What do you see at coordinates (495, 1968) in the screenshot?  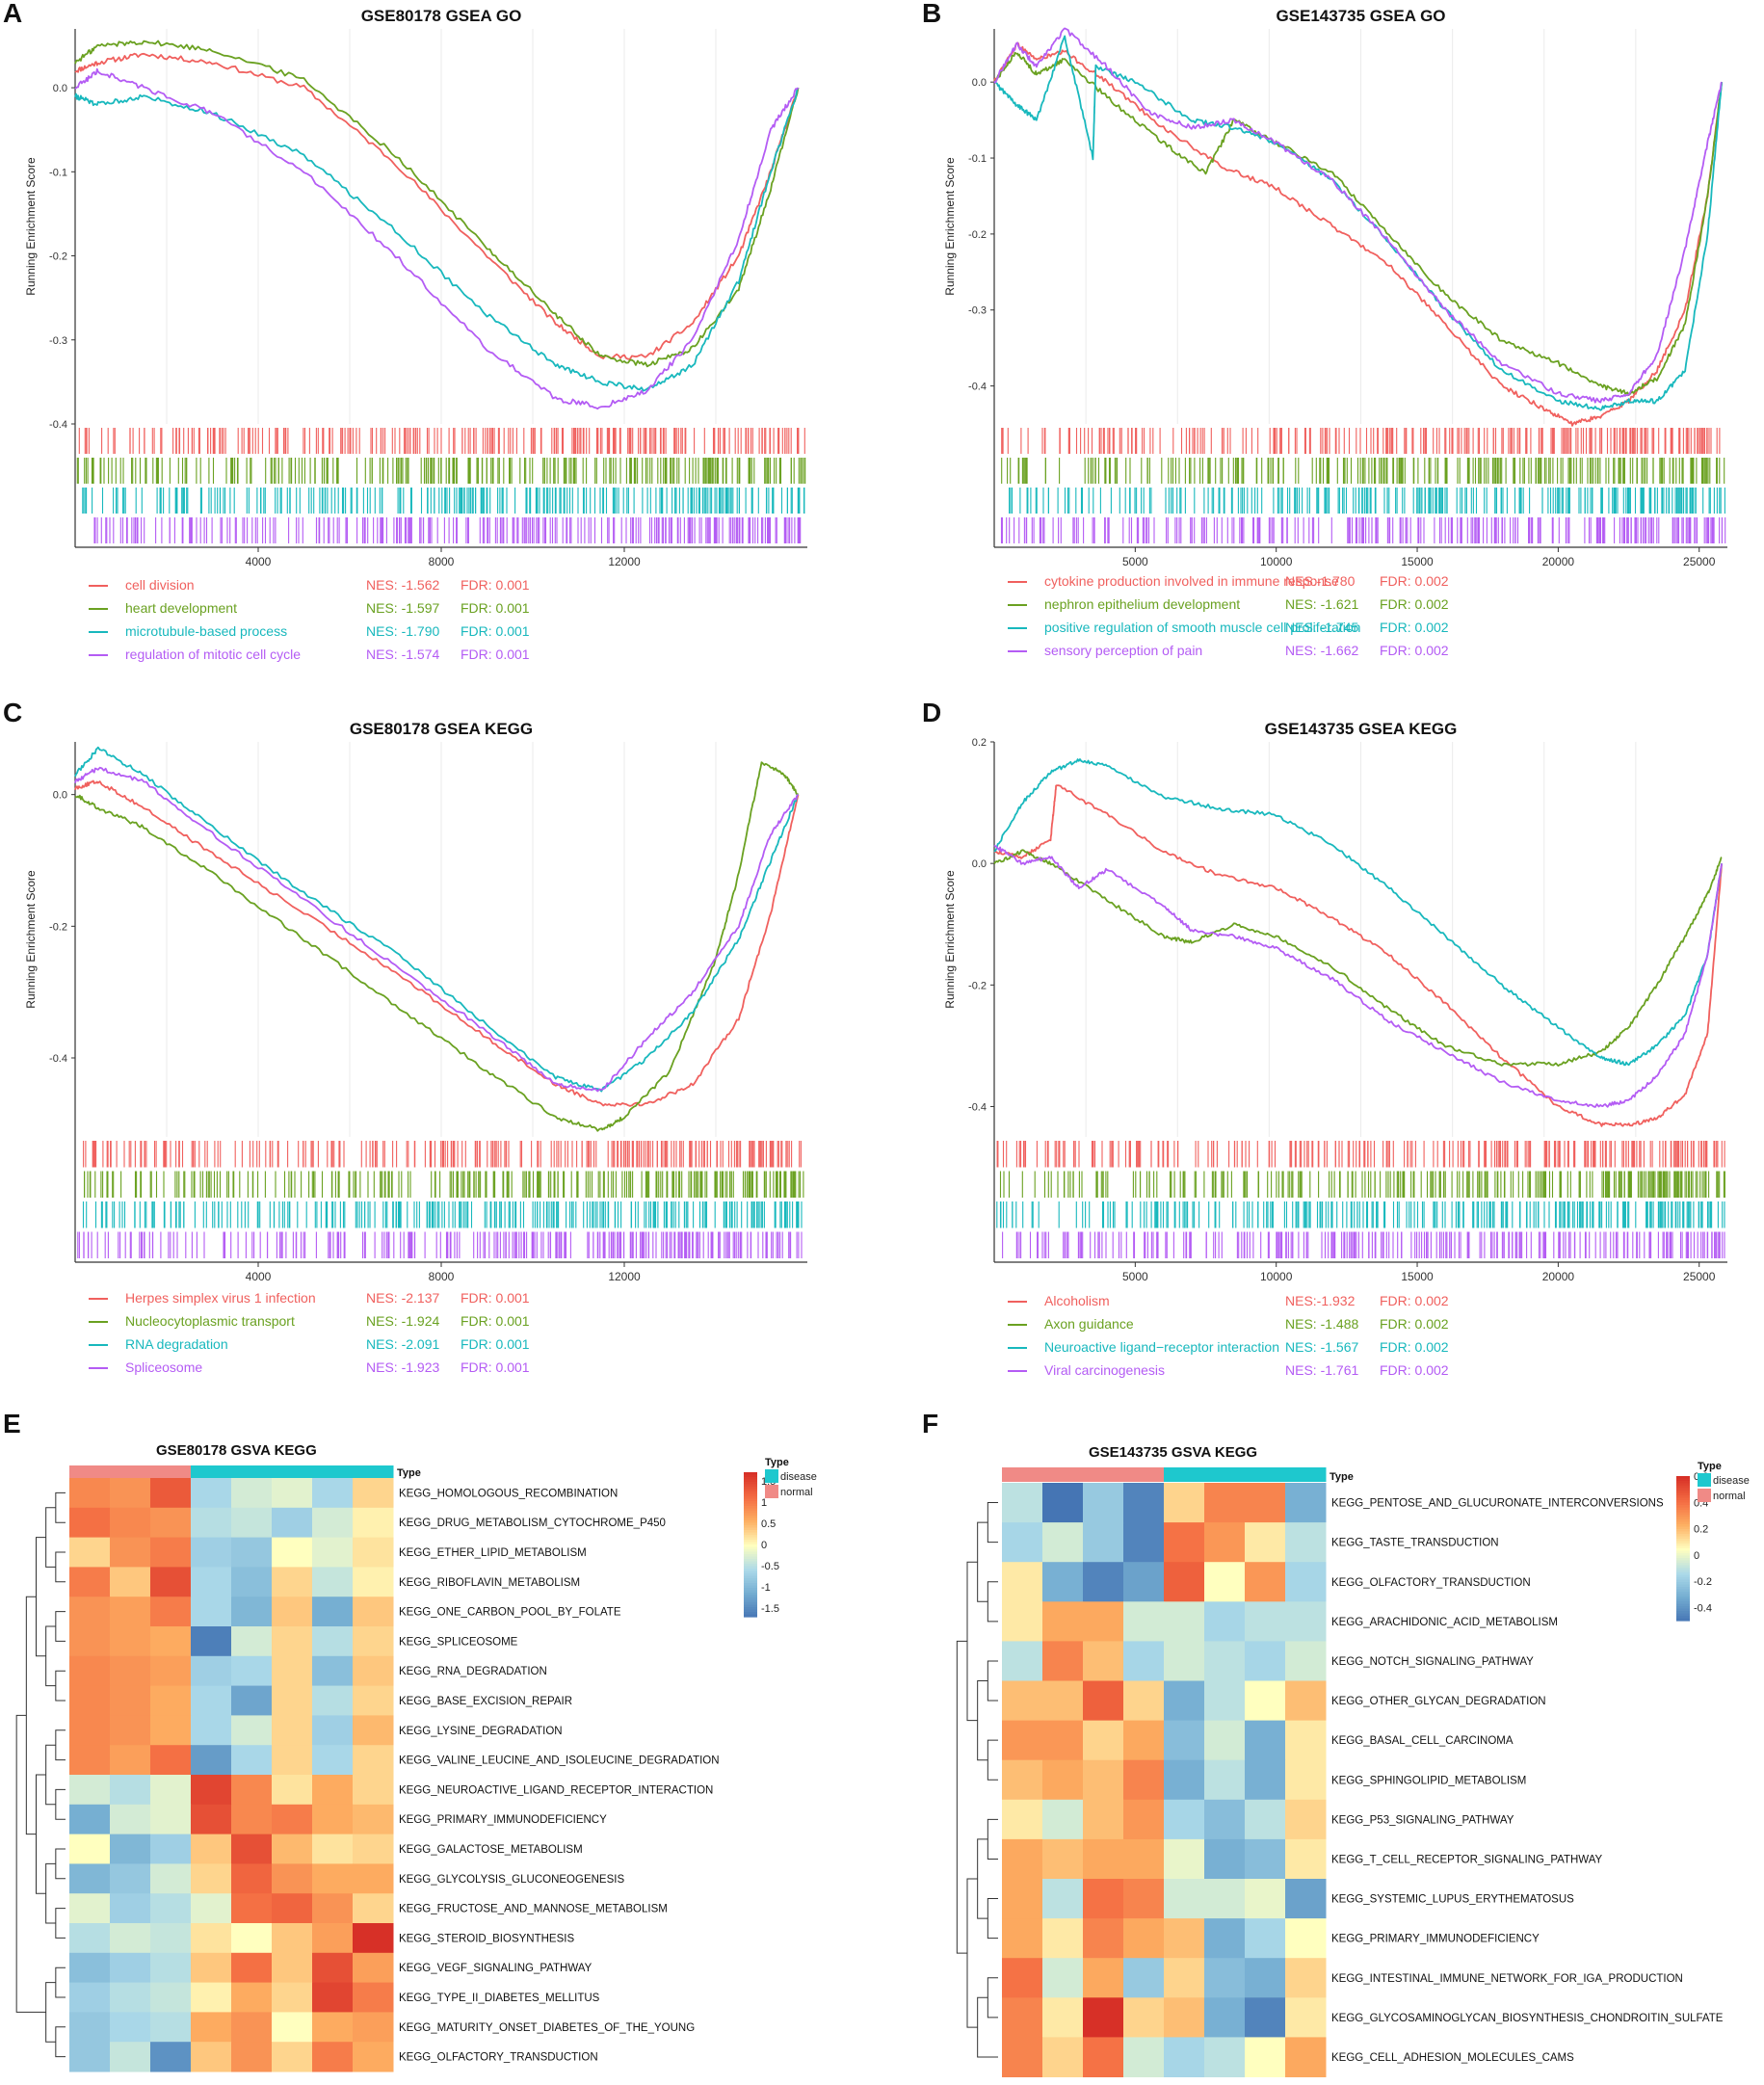 I see `row-label: KEGG_VEGF_SIGNALING_PATHWAY` at bounding box center [495, 1968].